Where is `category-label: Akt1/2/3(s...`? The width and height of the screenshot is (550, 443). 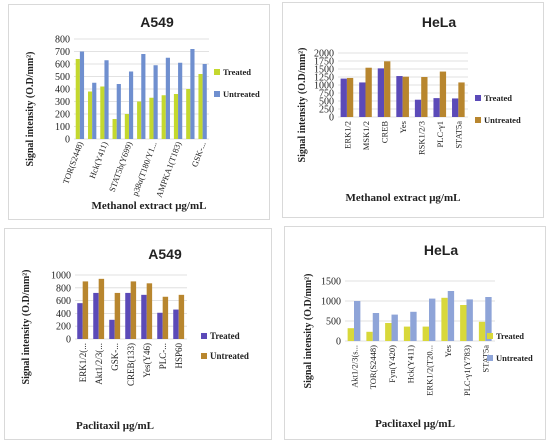
category-label: Akt1/2/3(s... is located at coordinates (354, 366).